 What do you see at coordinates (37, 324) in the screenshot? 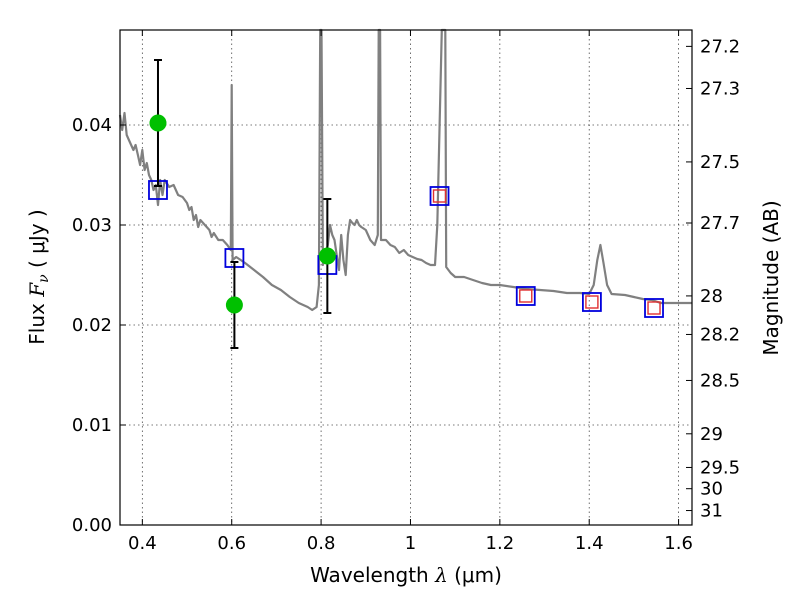
I see `y-axis-title-prefix: Flux` at bounding box center [37, 324].